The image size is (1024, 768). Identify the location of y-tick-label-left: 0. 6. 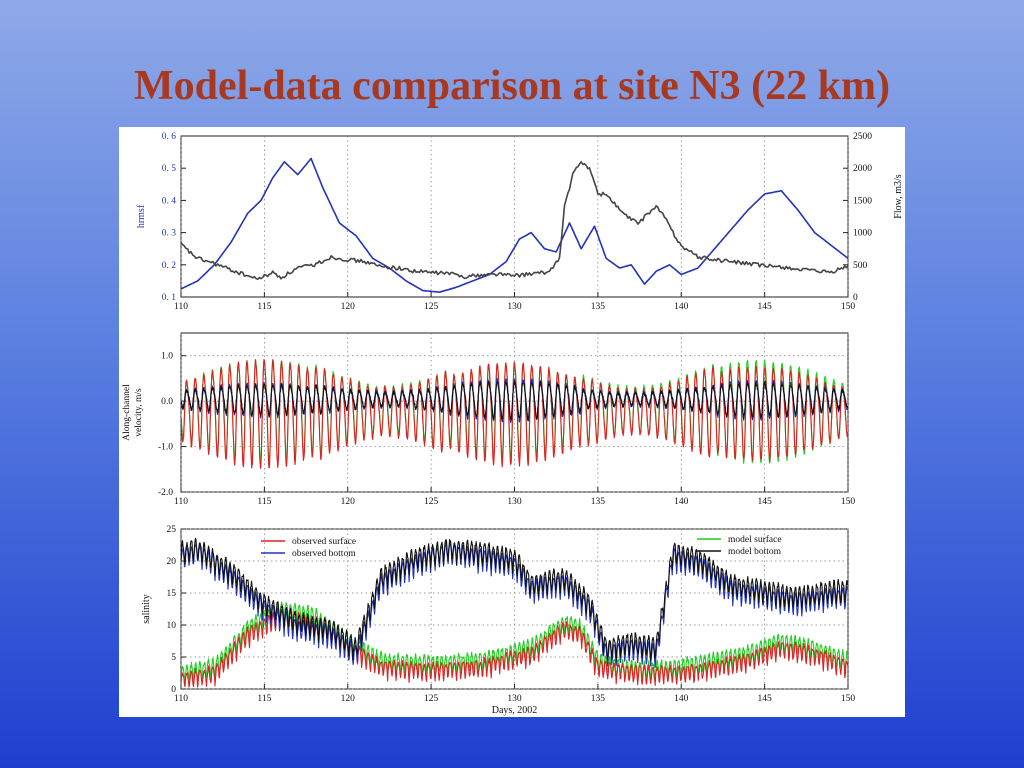
(169, 137).